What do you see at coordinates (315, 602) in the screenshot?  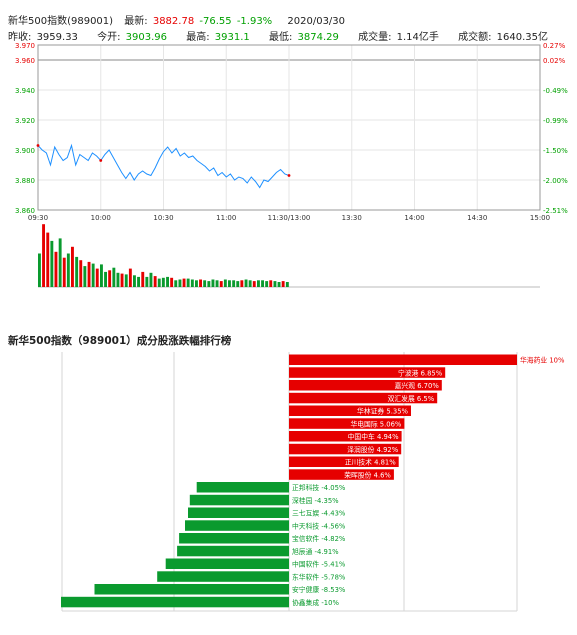 I see `rank-bar-label: 协鑫集成 -10%` at bounding box center [315, 602].